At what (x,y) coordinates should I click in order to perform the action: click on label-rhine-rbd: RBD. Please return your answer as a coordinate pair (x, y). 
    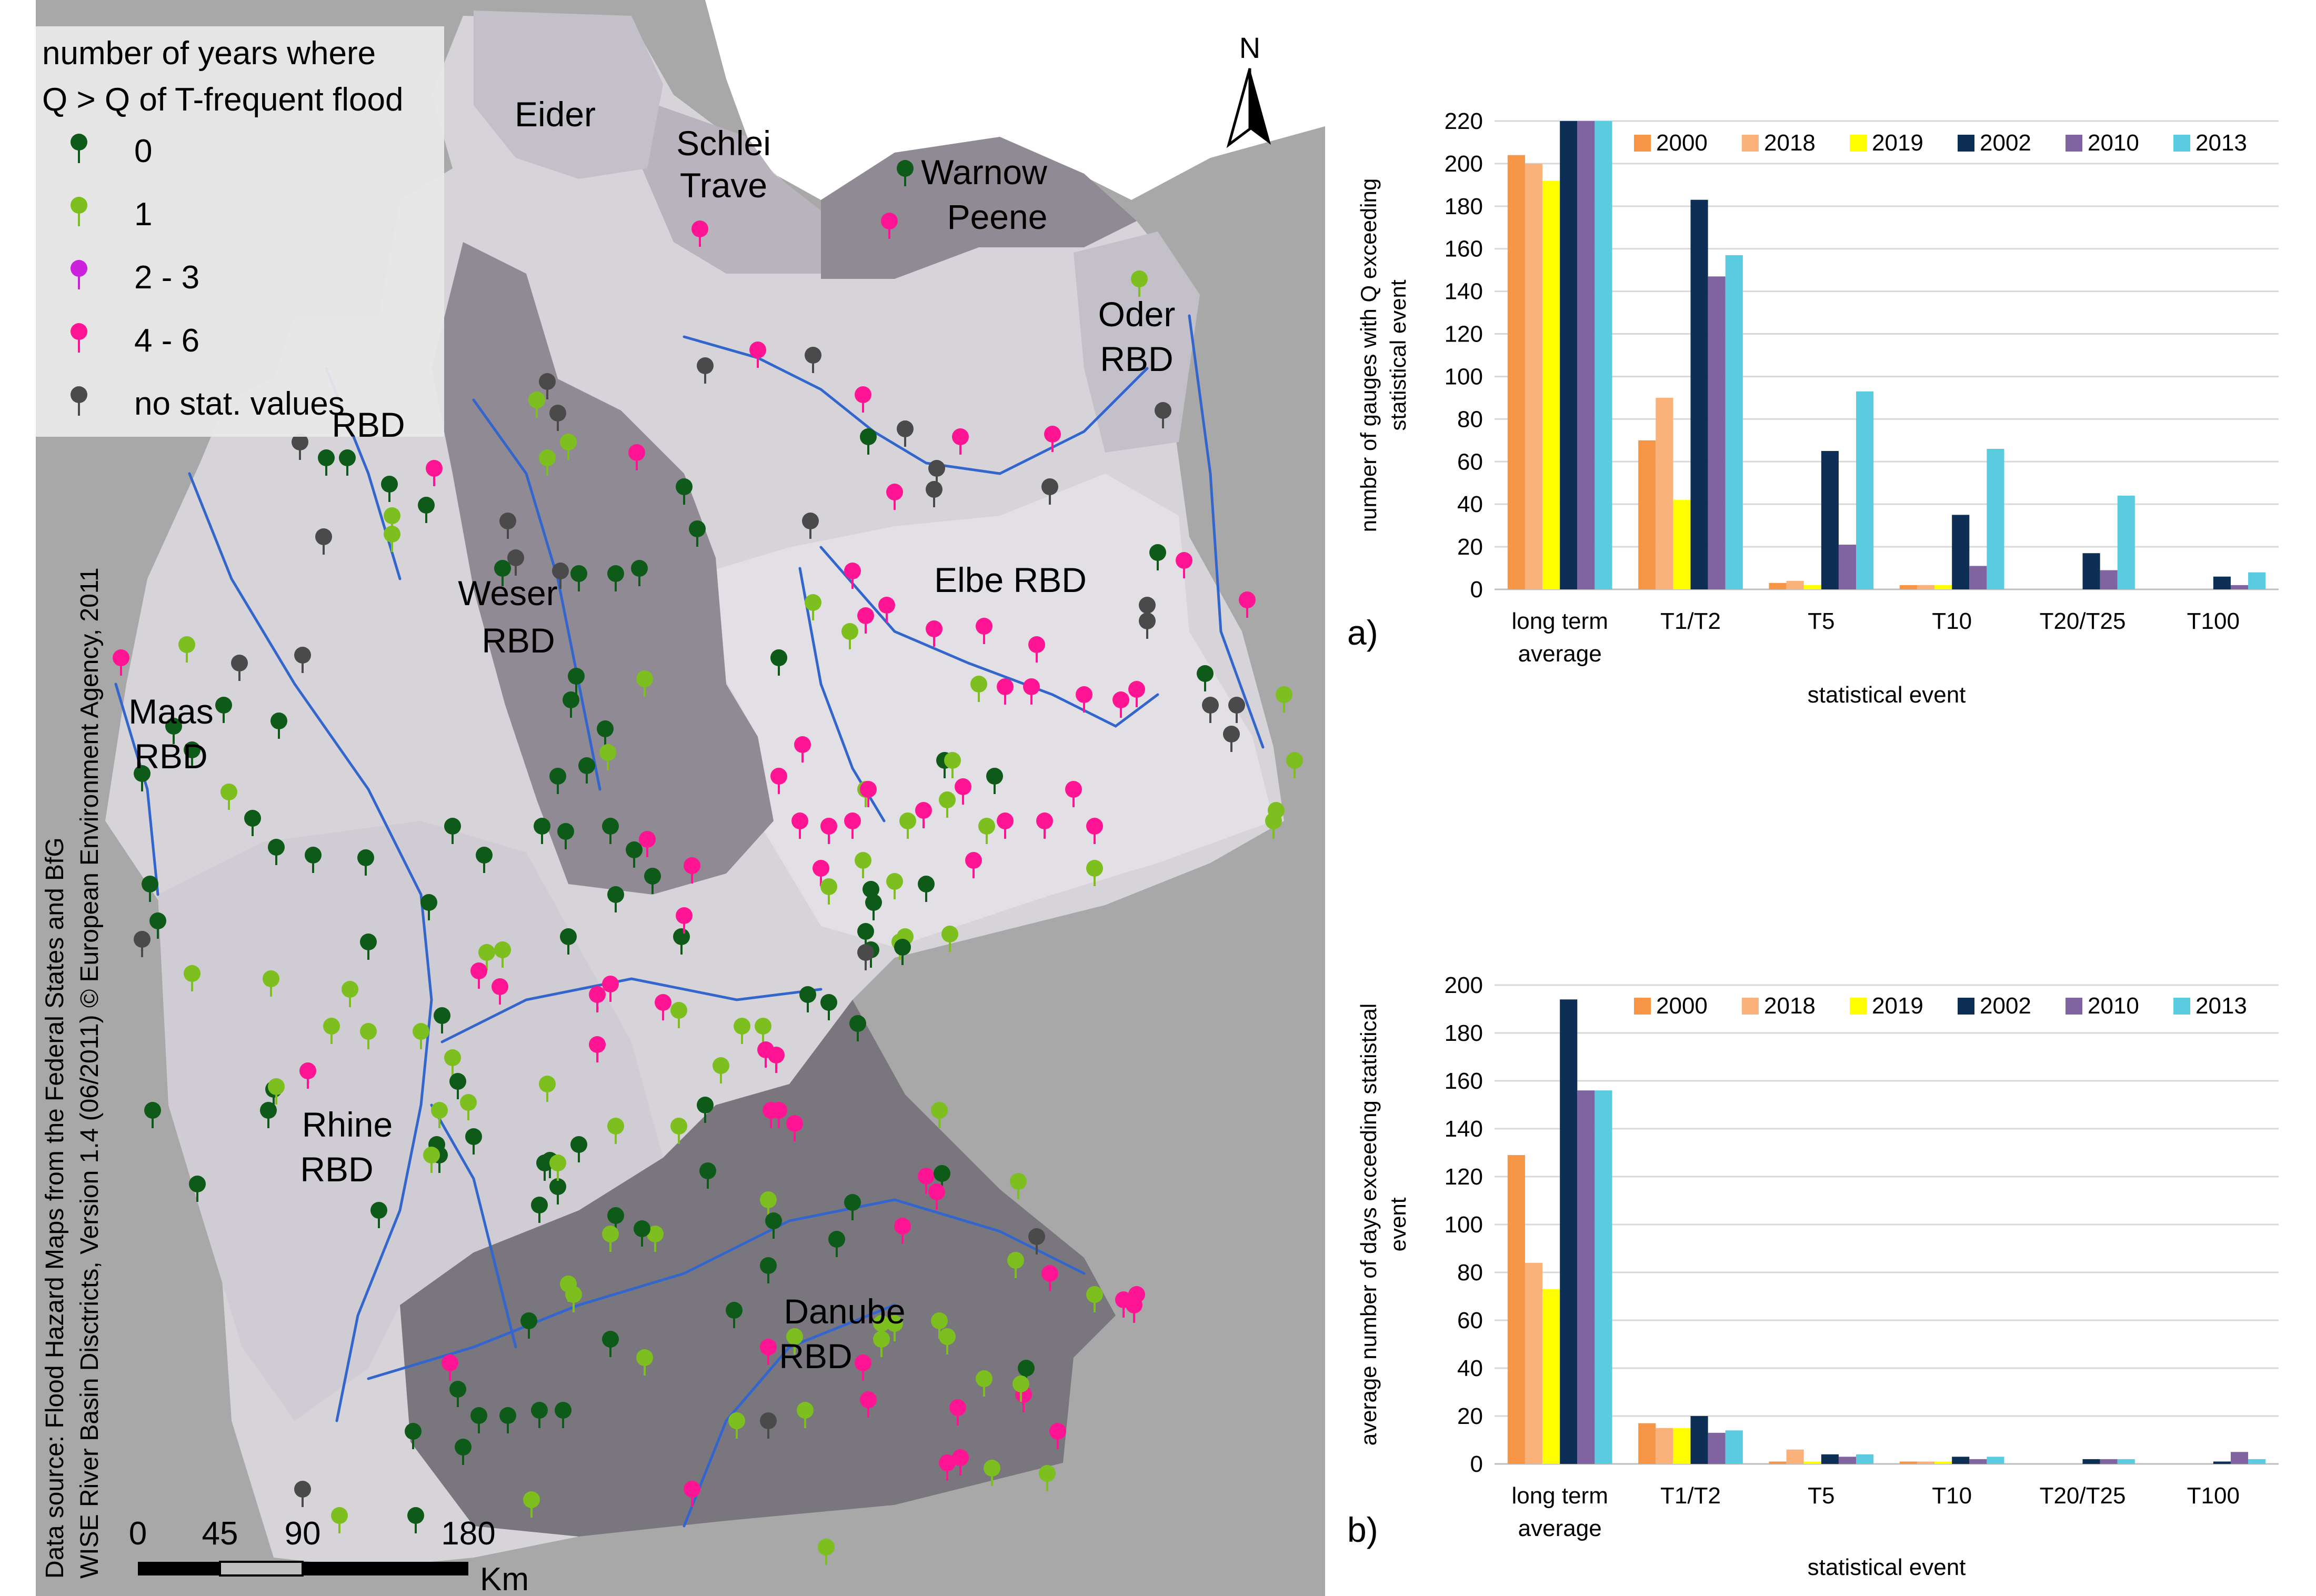
    Looking at the image, I should click on (337, 1170).